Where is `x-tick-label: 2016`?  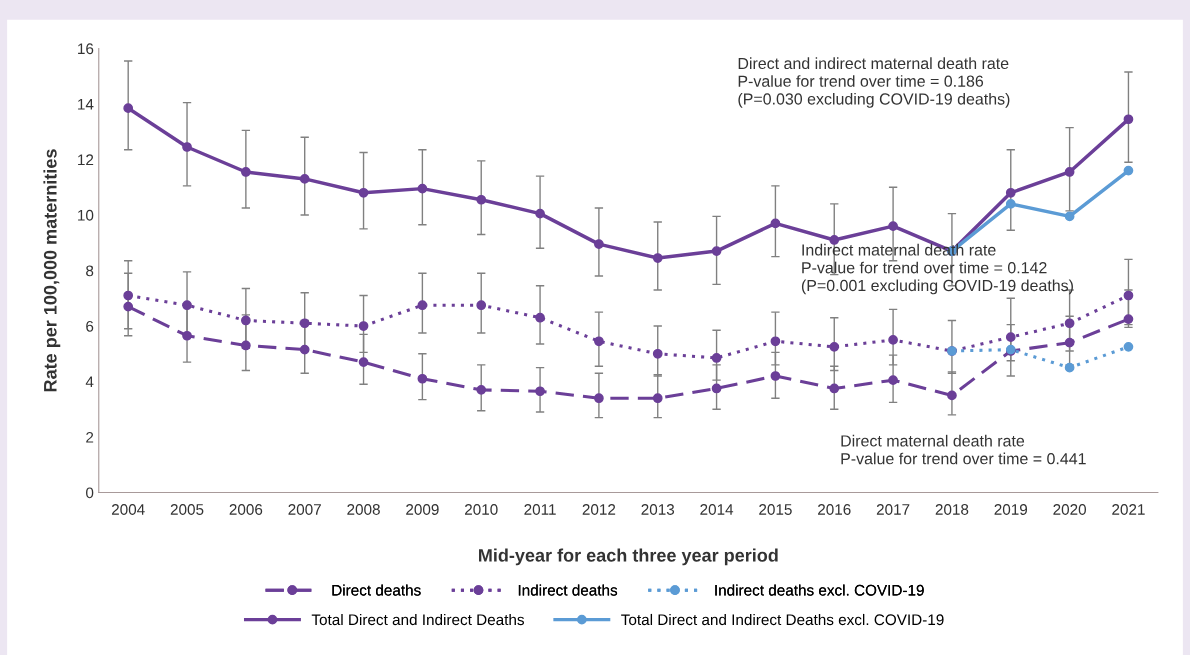
x-tick-label: 2016 is located at coordinates (834, 509).